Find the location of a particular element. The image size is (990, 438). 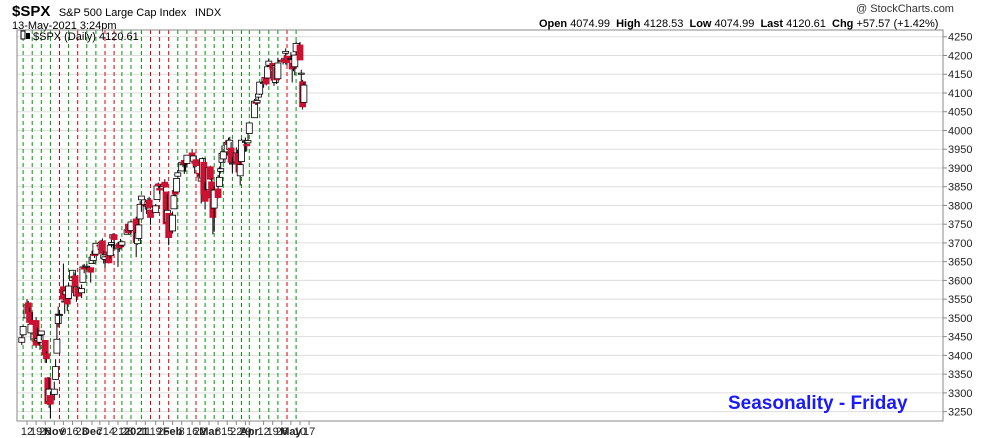

x-tick-label: Apr is located at coordinates (250, 432).